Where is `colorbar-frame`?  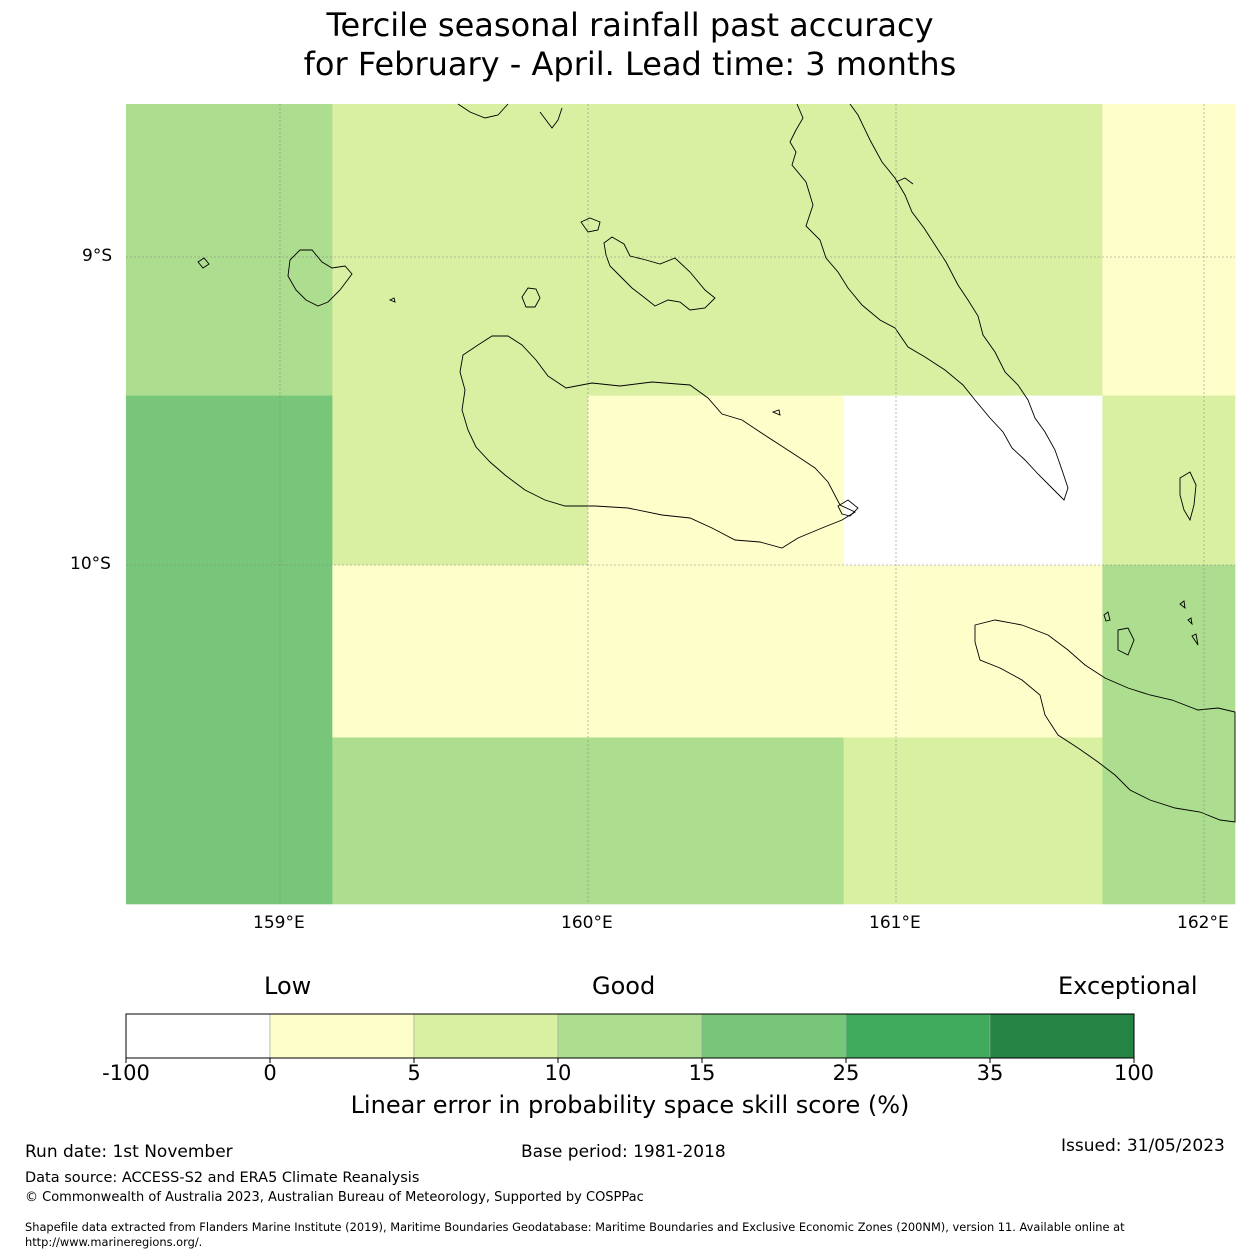 colorbar-frame is located at coordinates (630, 1036).